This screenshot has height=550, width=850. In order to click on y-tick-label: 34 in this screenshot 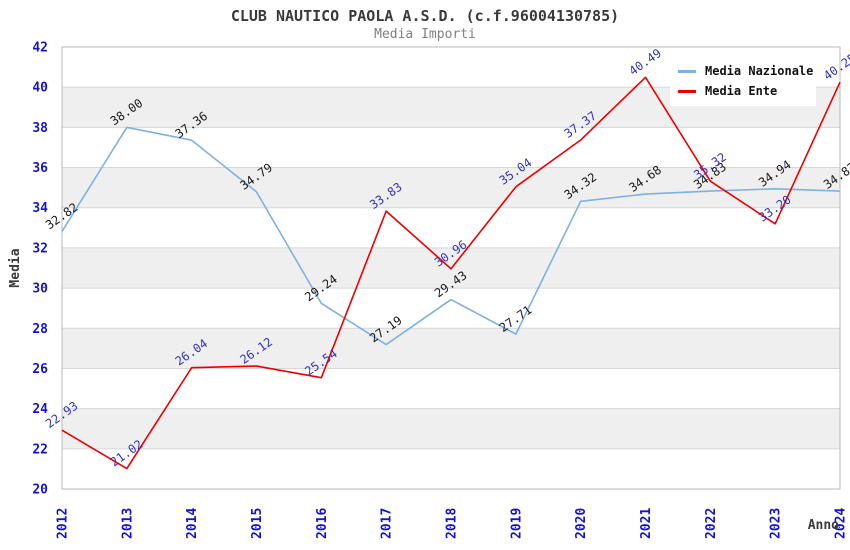, I will do `click(40, 208)`.